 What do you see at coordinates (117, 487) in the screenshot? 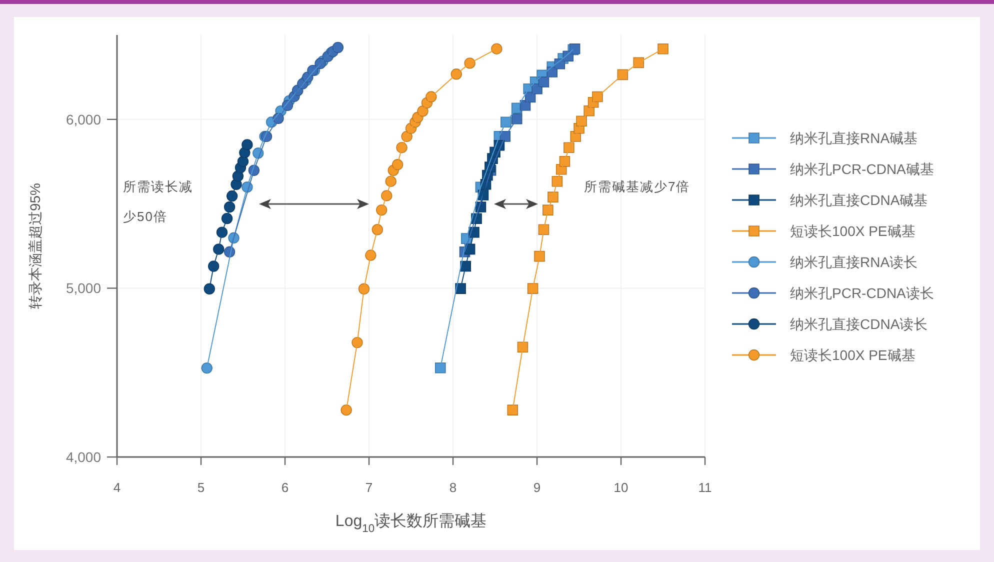
I see `x-tick-label: 4` at bounding box center [117, 487].